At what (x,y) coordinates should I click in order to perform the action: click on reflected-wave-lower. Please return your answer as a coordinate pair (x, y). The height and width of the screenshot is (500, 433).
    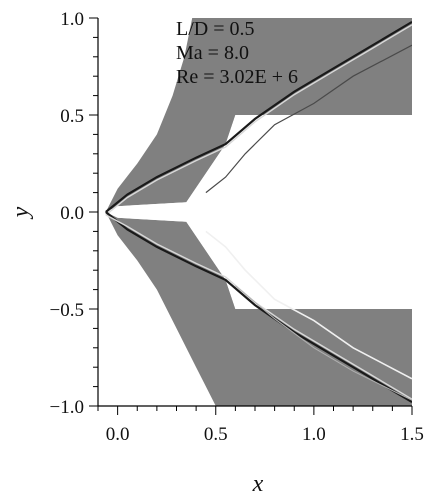
    Looking at the image, I should click on (308, 305).